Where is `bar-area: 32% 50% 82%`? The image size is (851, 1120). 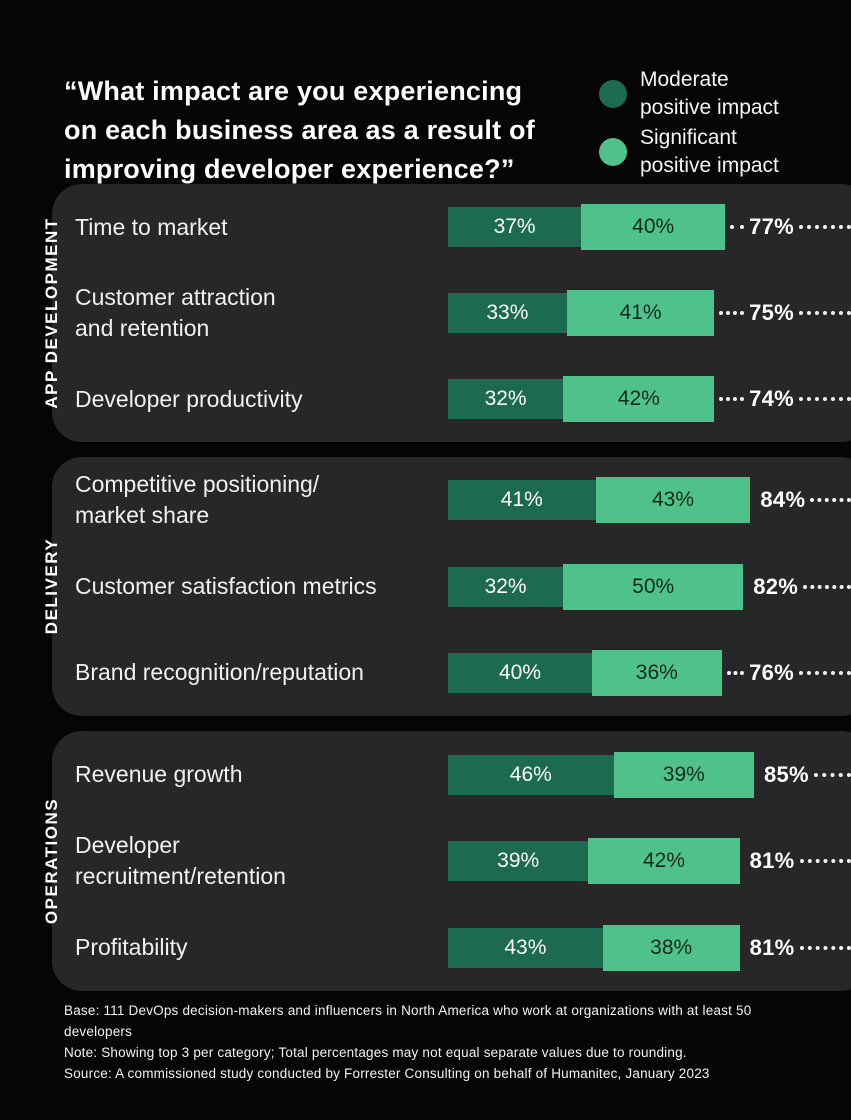 bar-area: 32% 50% 82% is located at coordinates (649, 586).